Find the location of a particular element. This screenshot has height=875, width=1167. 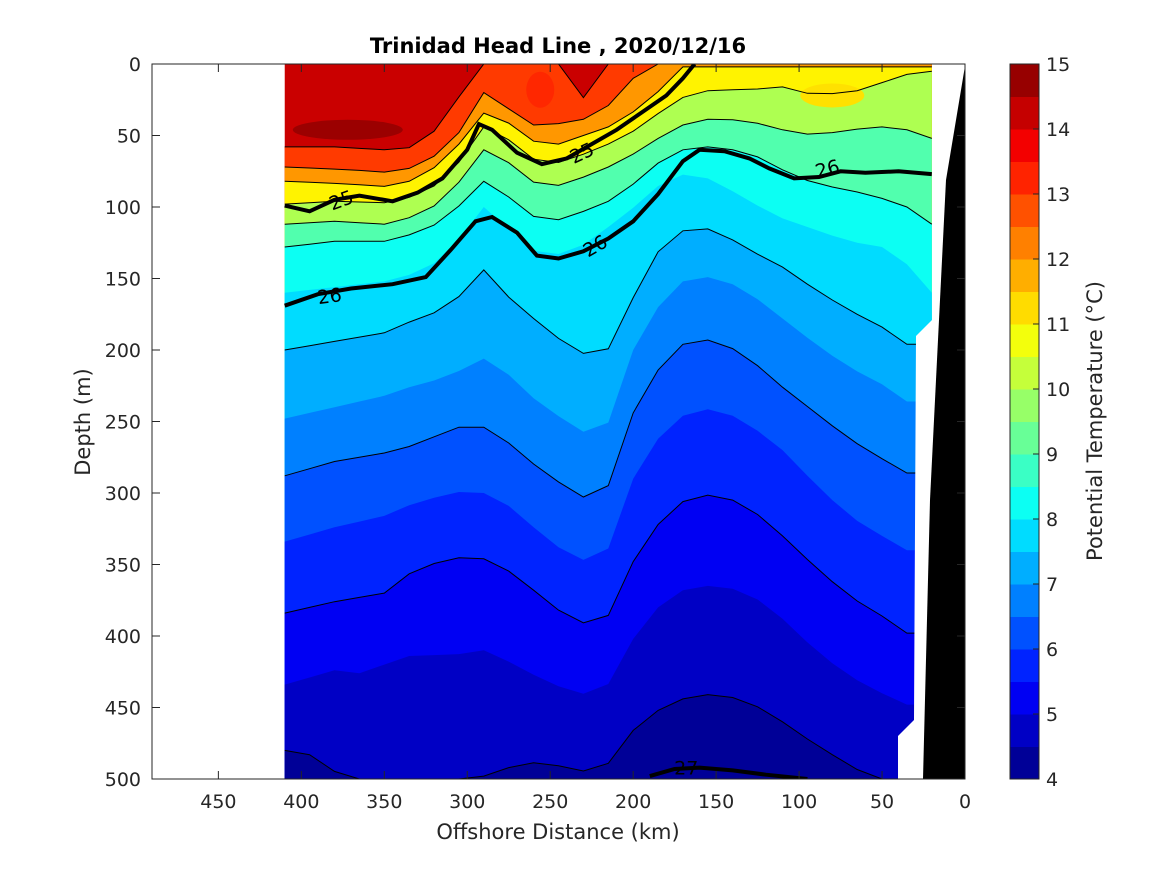

x-tick-label: 350 is located at coordinates (384, 802).